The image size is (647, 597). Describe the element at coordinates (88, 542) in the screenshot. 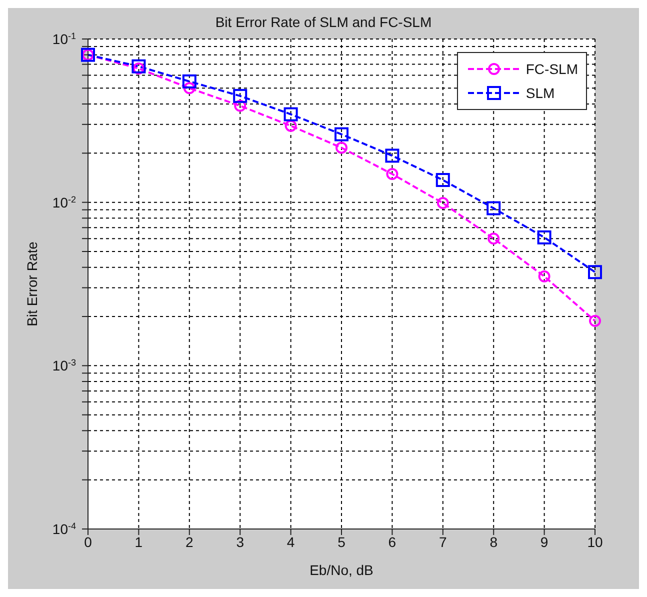

I see `x-tick-label: 0` at that location.